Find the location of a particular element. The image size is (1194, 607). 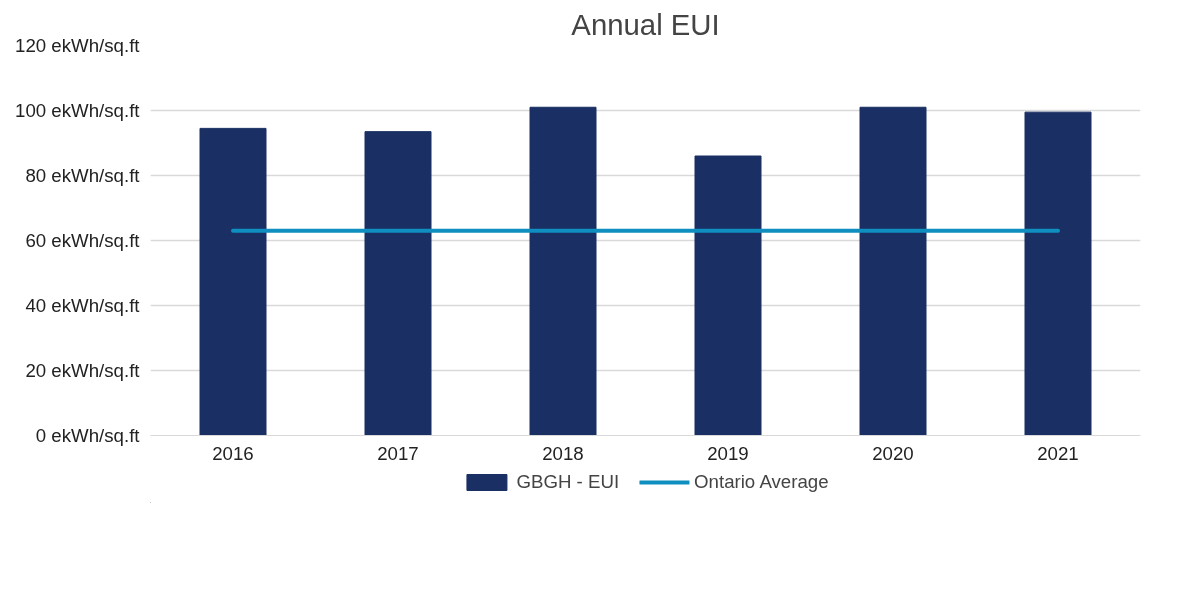

legend-label: GBGH - EUI is located at coordinates (568, 482).